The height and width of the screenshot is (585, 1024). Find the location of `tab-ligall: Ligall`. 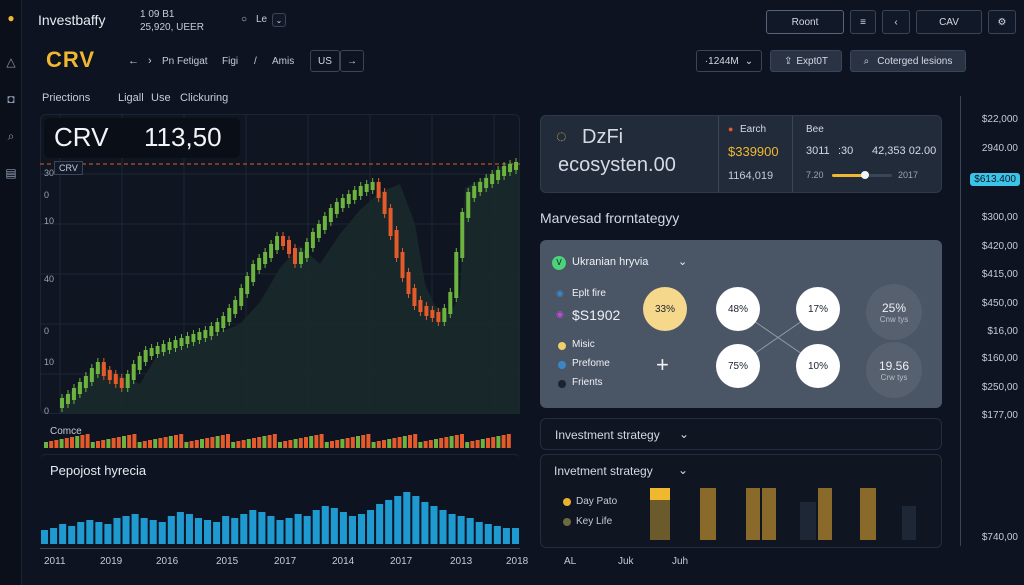

tab-ligall: Ligall is located at coordinates (131, 98).